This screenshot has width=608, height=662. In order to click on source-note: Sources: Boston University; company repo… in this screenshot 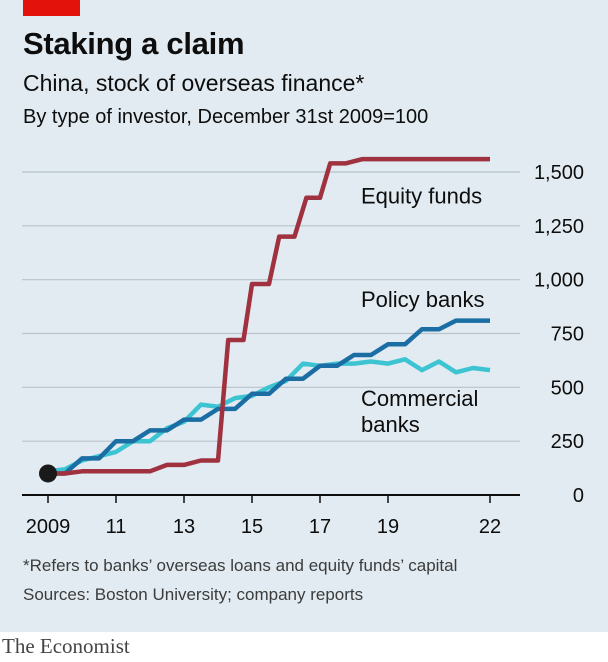, I will do `click(193, 594)`.